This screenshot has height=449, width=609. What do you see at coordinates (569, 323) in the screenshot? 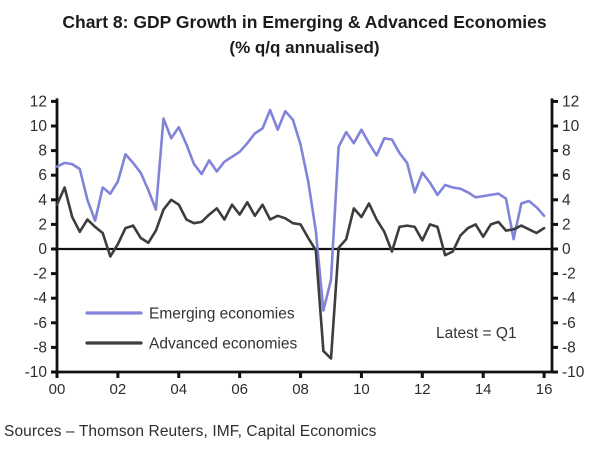
I see `y-tick-label-right: -6` at bounding box center [569, 323].